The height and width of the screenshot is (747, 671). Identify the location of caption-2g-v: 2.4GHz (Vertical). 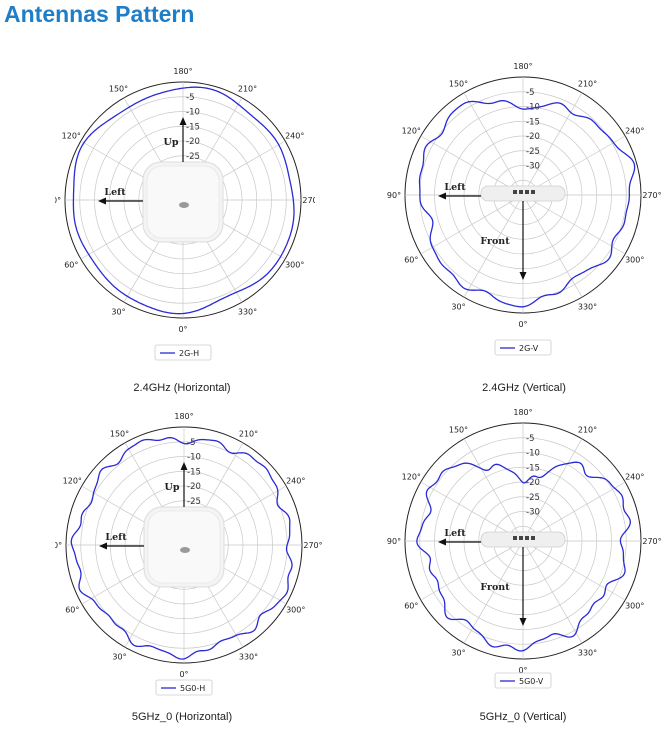
(524, 388).